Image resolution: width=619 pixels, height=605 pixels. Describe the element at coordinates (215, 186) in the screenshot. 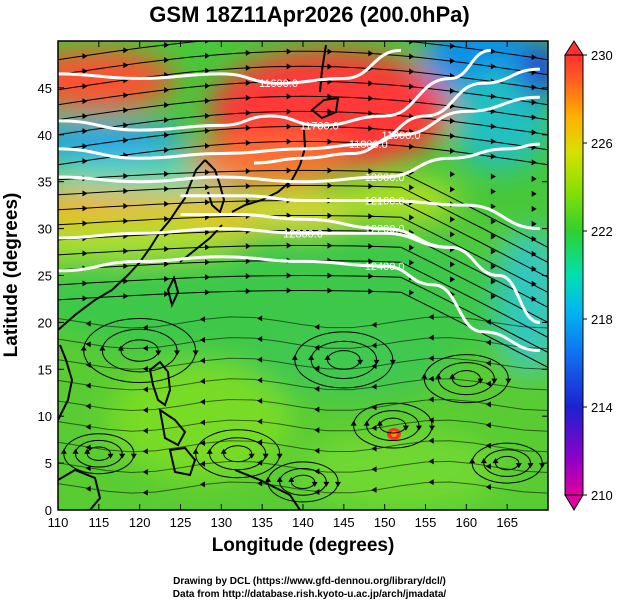

I see `coastline-korea` at that location.